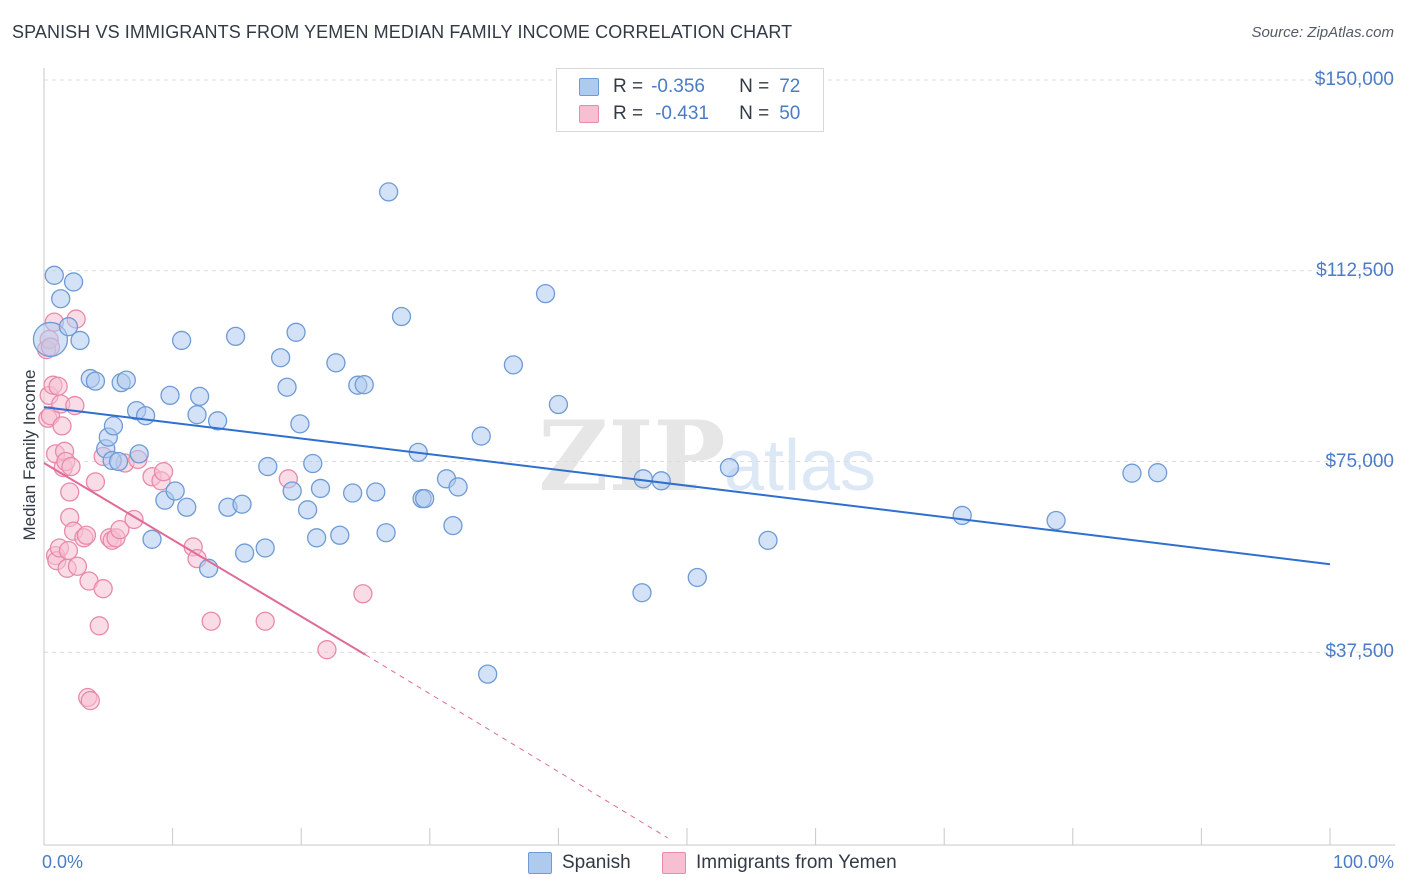 The image size is (1406, 892). Describe the element at coordinates (796, 862) in the screenshot. I see `bottom-legend-label-yemen: Immigrants from Yemen` at that location.